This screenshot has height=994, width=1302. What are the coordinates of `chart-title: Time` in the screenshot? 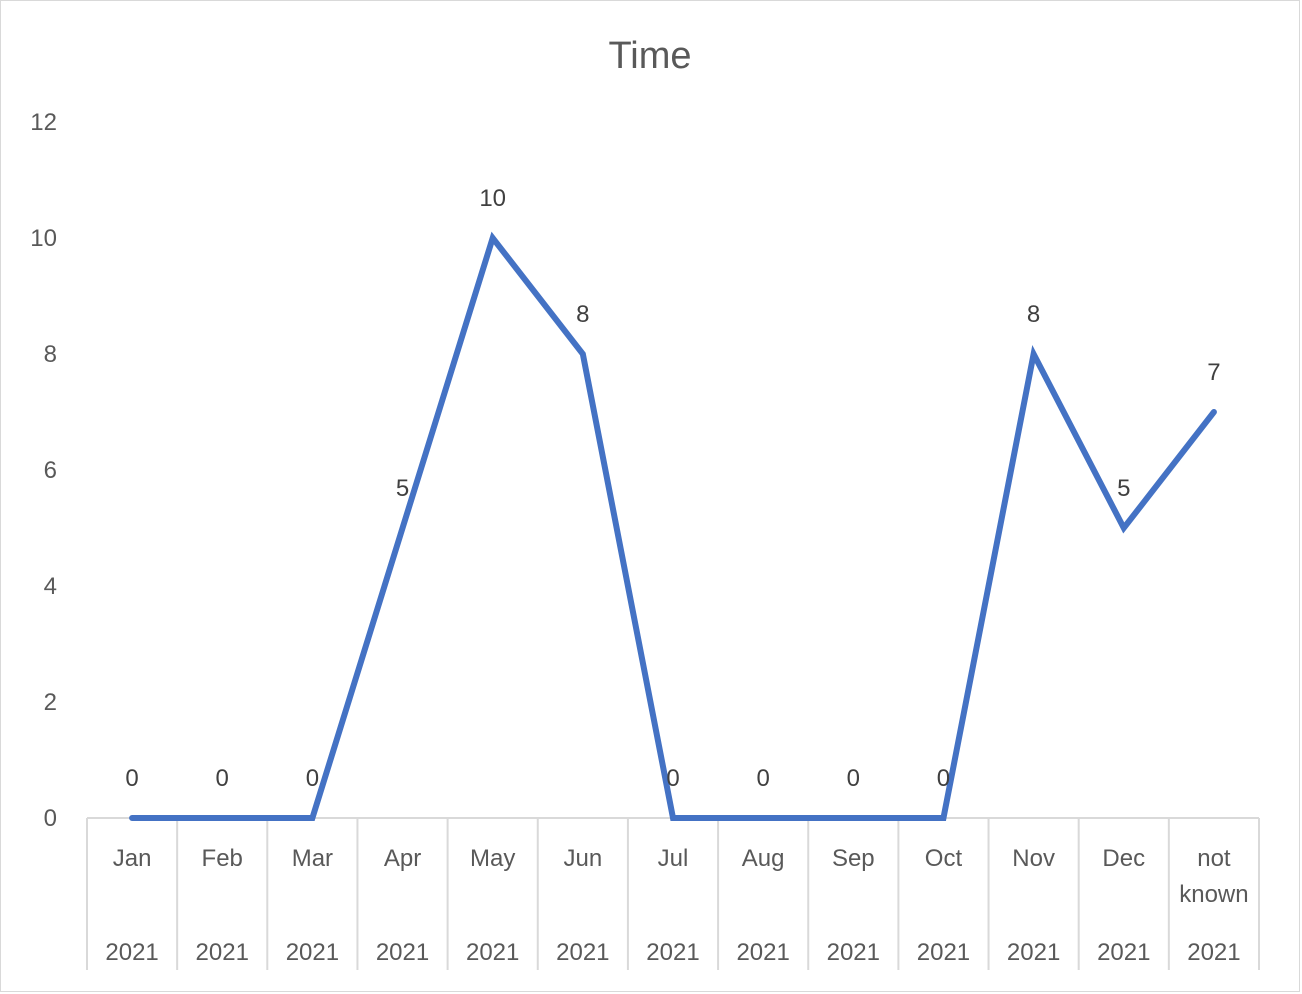 It's located at (649, 56).